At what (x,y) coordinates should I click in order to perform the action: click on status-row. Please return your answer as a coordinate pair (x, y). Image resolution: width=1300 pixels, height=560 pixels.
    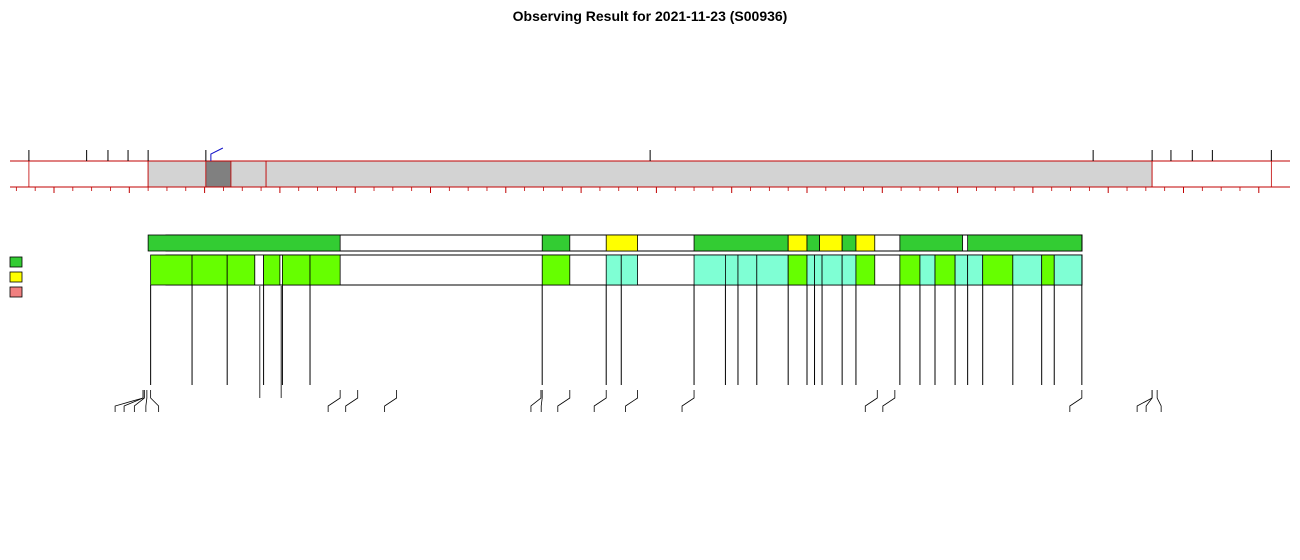
    Looking at the image, I should click on (615, 243).